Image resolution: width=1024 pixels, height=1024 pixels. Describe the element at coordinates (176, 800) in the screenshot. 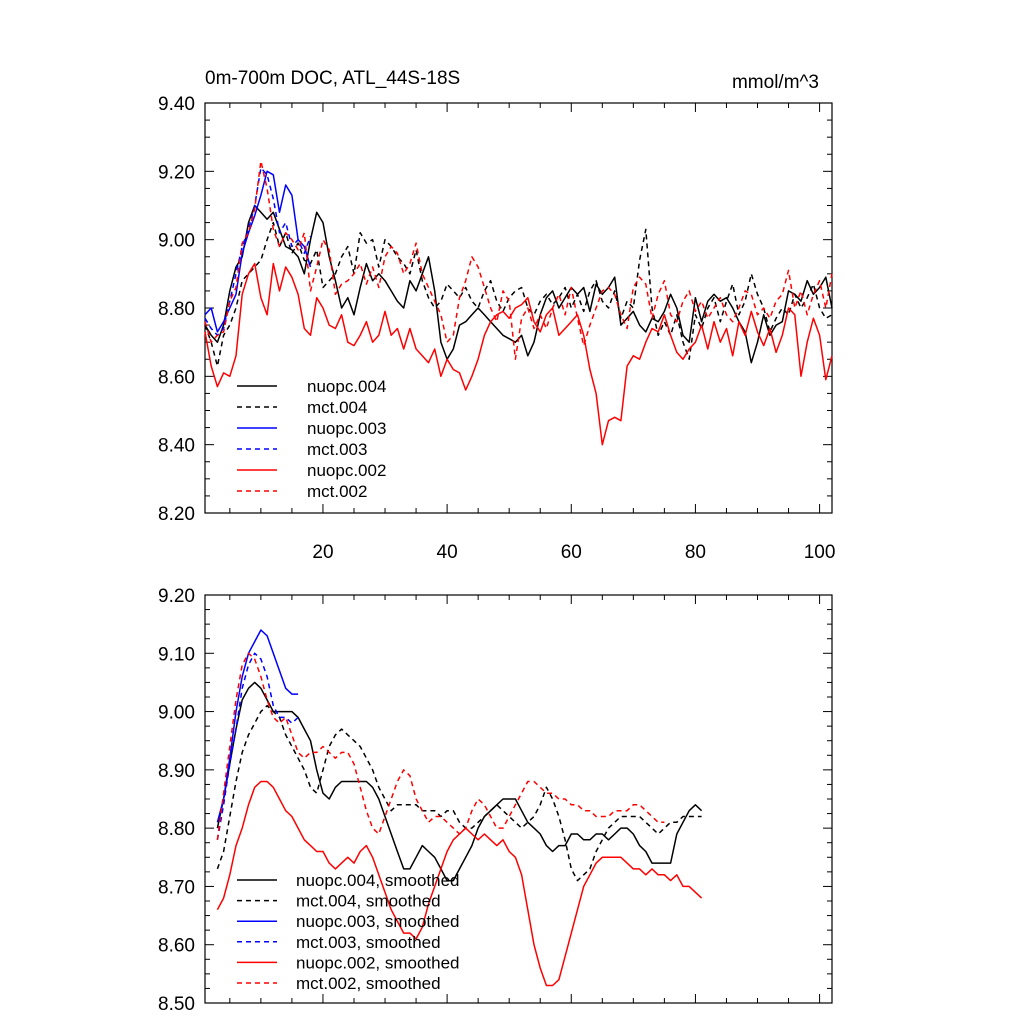

I see `y-tick-labels-bottom: 8.50 8.60 8.70 8.80 8.90 9.00 9.10 9.20` at that location.